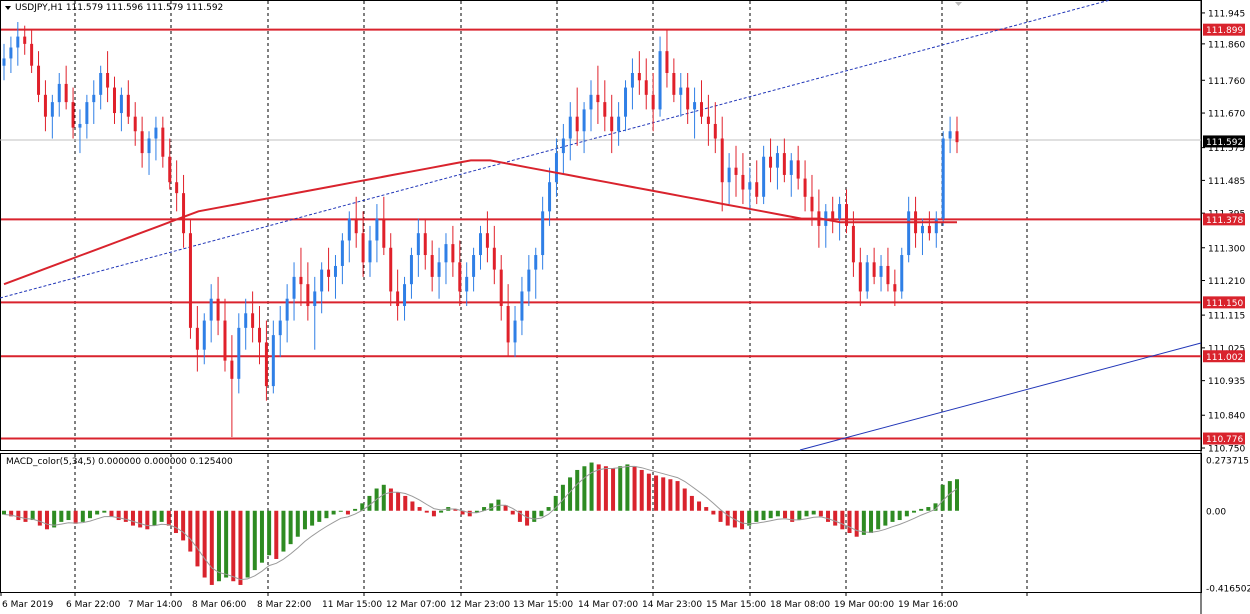  I want to click on price-tick-label: 111.860, so click(1226, 45).